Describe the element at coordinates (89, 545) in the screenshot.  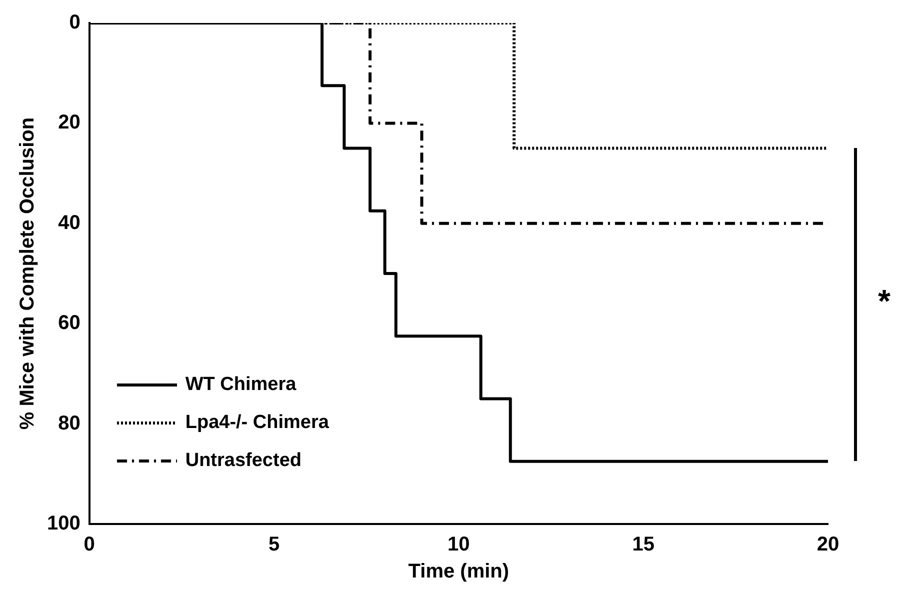
I see `x-tick-label: 0` at that location.